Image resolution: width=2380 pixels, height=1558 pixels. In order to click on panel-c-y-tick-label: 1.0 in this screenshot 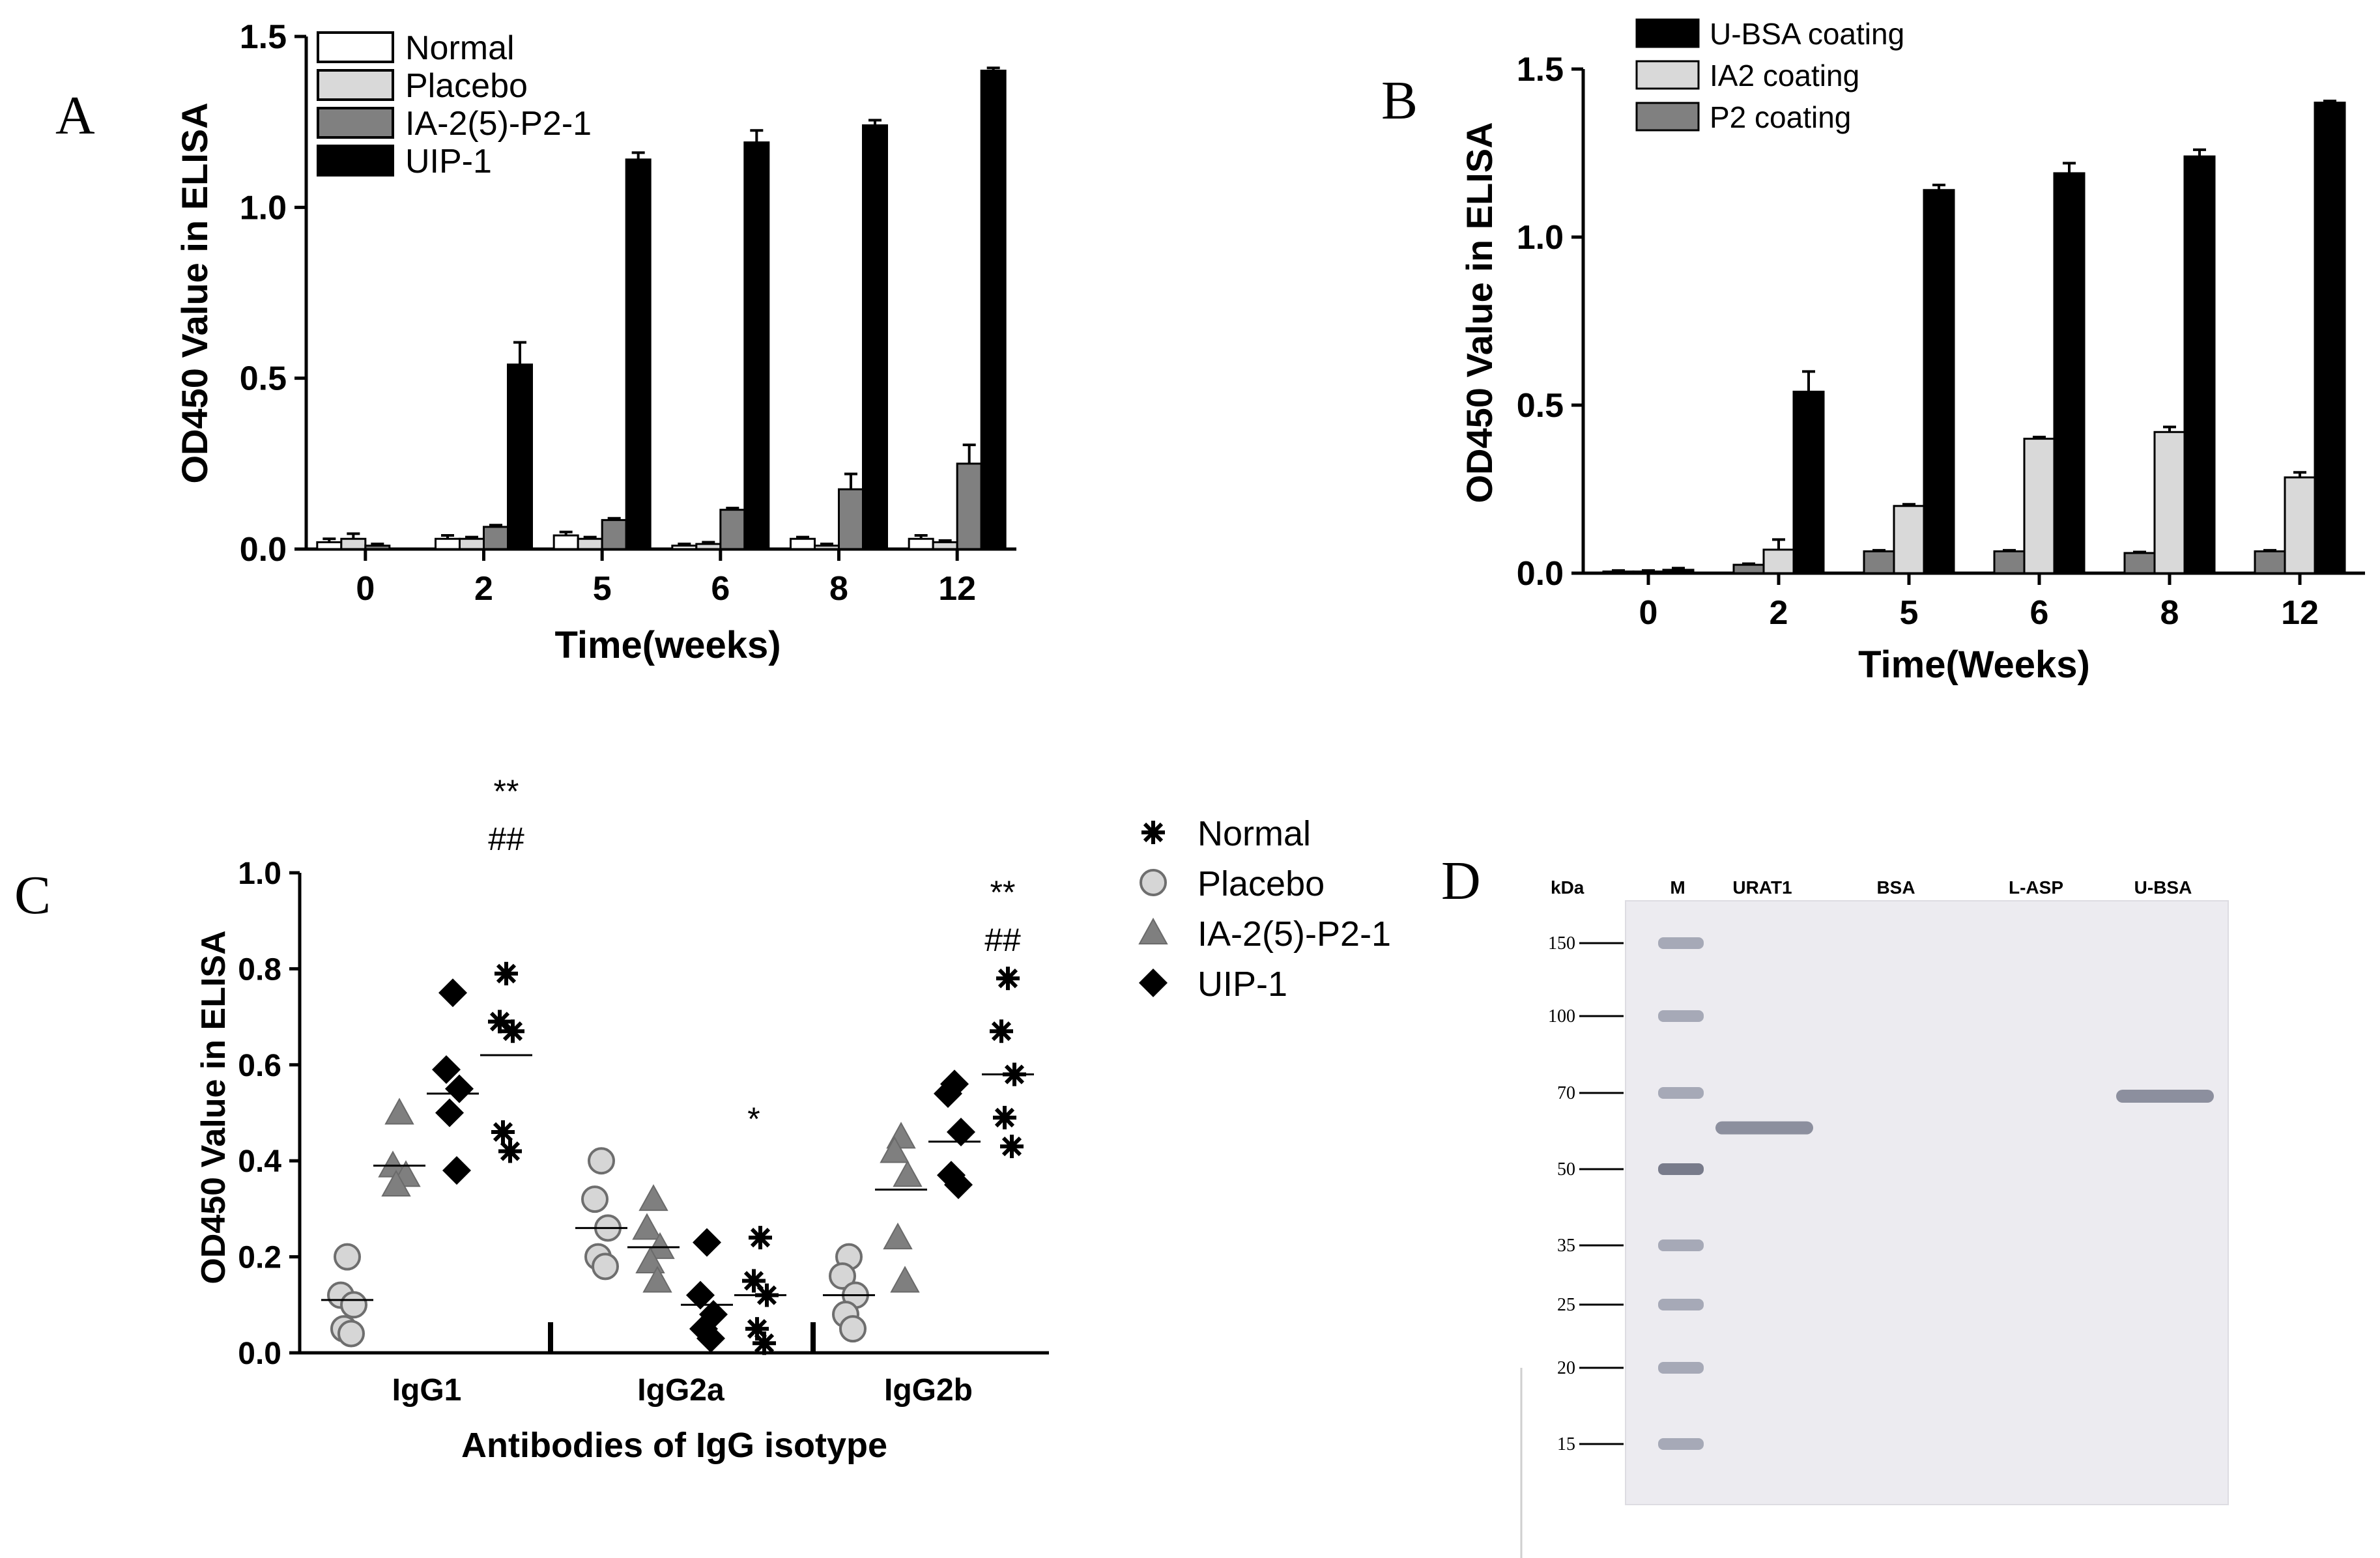, I will do `click(259, 874)`.